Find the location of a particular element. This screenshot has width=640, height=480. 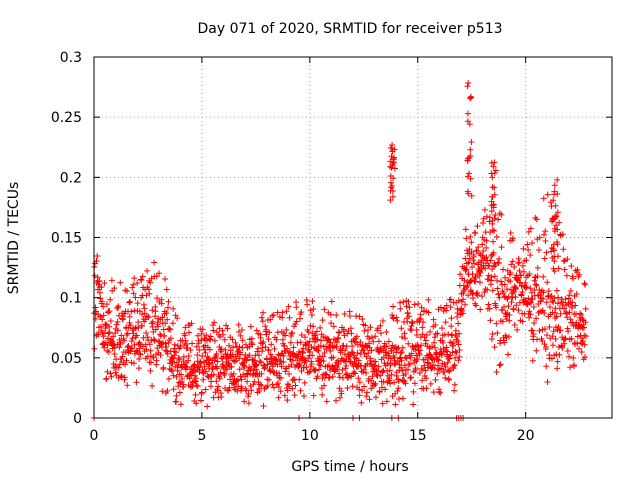

data-point-1906 is located at coordinates (567, 317).